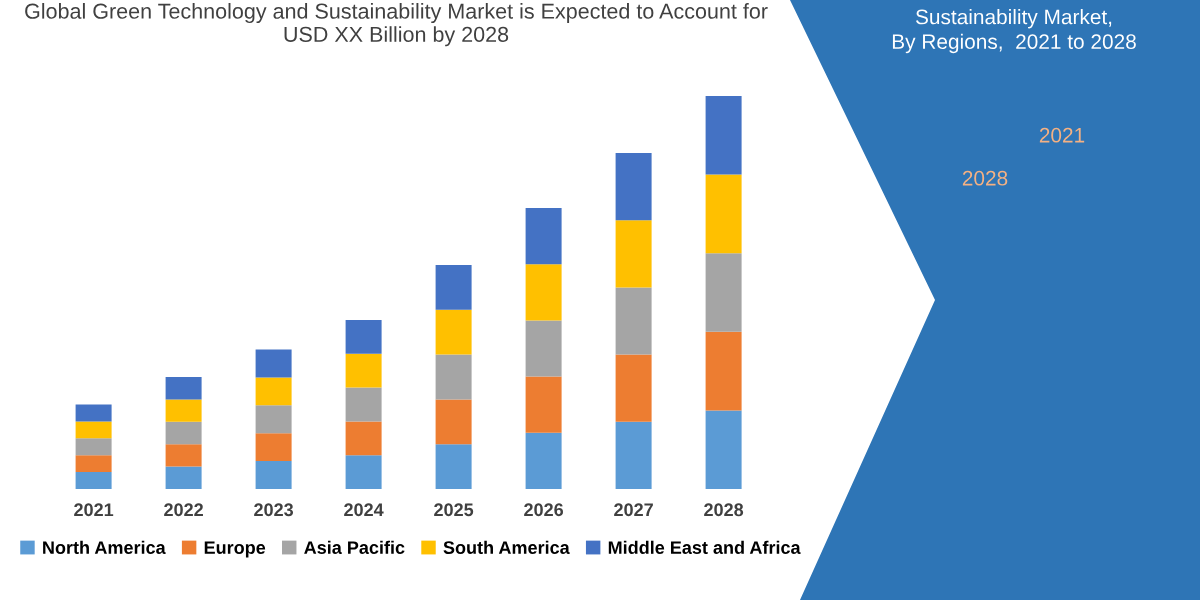  Describe the element at coordinates (104, 547) in the screenshot. I see `legend-label: North America` at that location.